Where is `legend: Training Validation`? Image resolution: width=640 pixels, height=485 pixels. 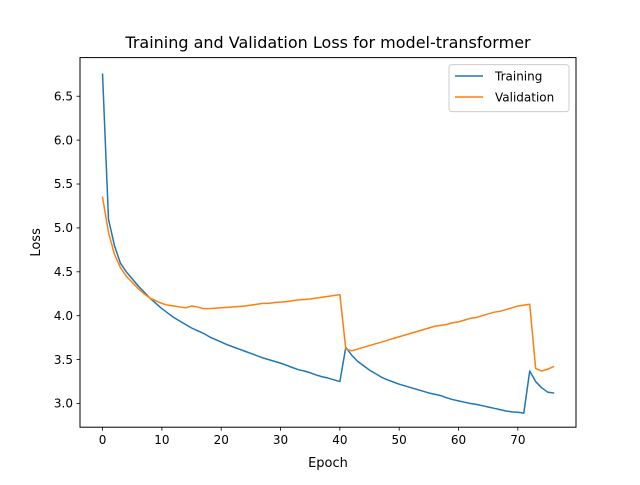 legend: Training Validation is located at coordinates (509, 88).